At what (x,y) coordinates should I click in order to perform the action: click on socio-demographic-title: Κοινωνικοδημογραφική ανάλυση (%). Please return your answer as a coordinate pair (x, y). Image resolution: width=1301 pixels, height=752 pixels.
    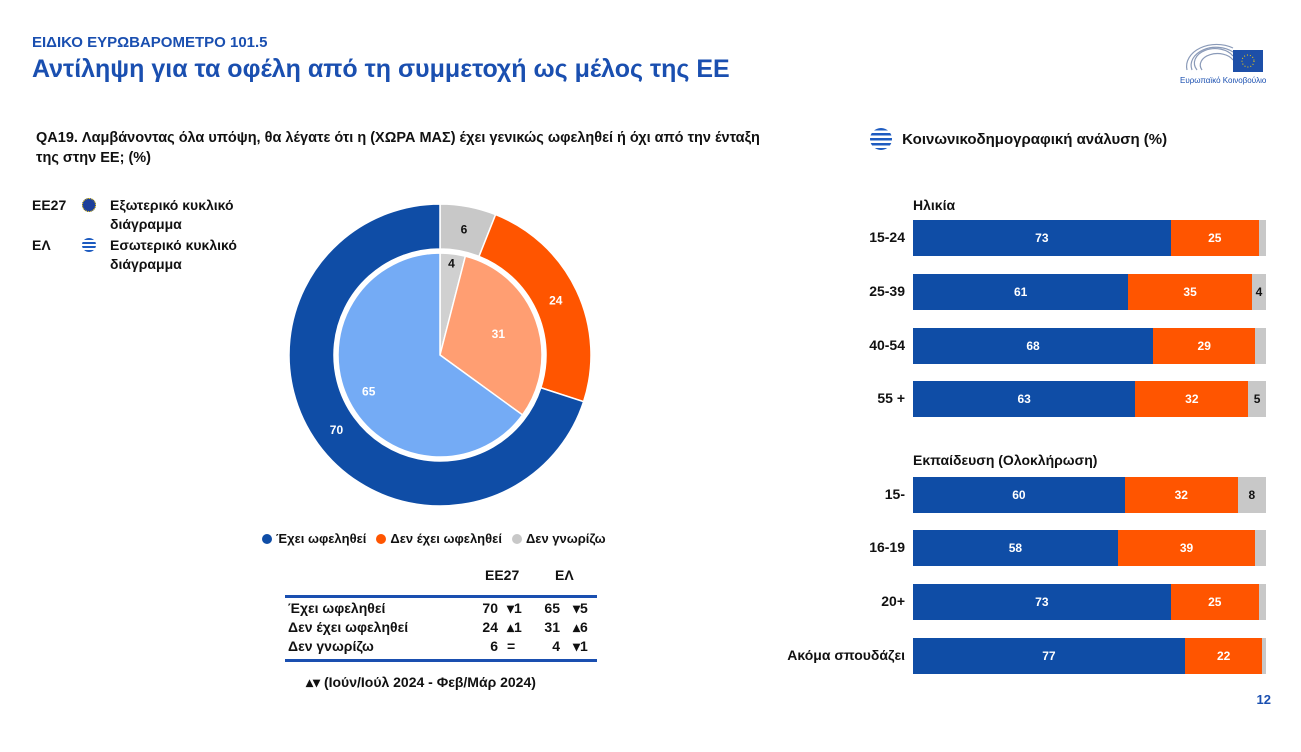
    Looking at the image, I should click on (1018, 139).